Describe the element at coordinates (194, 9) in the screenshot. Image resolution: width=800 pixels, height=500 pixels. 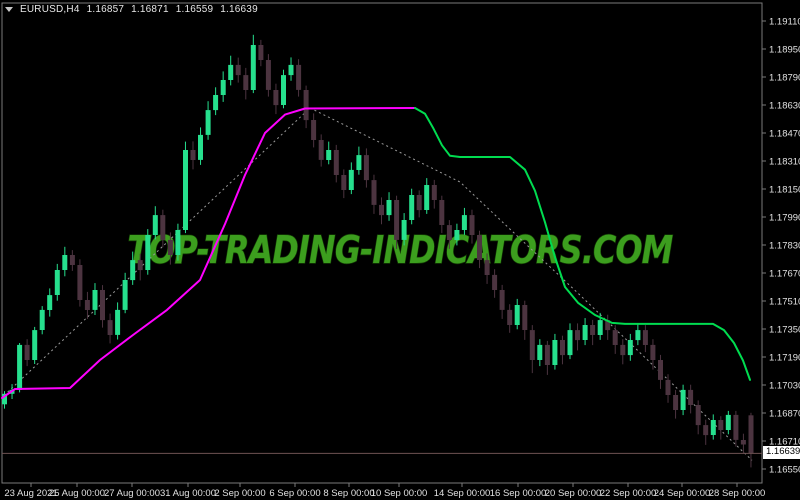
I see `quote-low: 1.16559` at that location.